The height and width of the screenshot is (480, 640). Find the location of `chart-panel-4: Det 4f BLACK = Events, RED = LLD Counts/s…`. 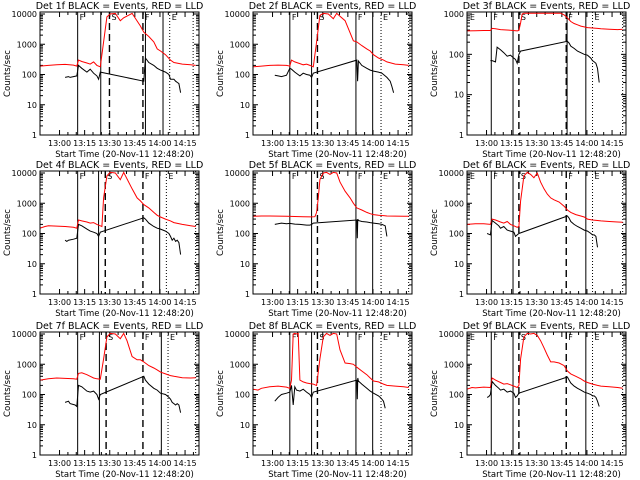

chart-panel-4: Det 4f BLACK = Events, RED = LLD Counts/s… is located at coordinates (103, 239).